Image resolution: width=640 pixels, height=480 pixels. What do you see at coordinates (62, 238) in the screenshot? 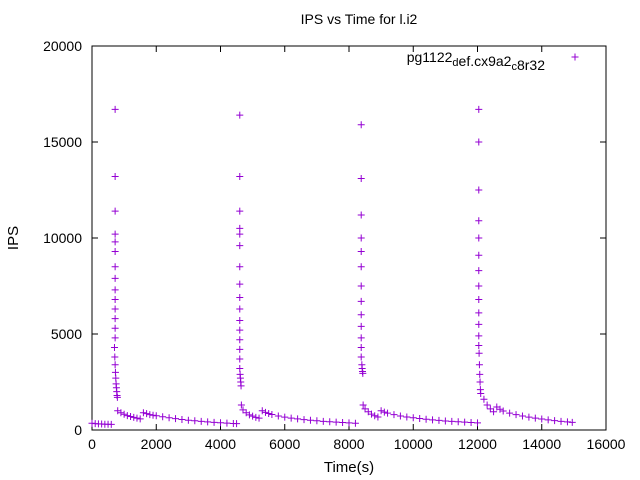
I see `y-tick-label: 10000` at bounding box center [62, 238].